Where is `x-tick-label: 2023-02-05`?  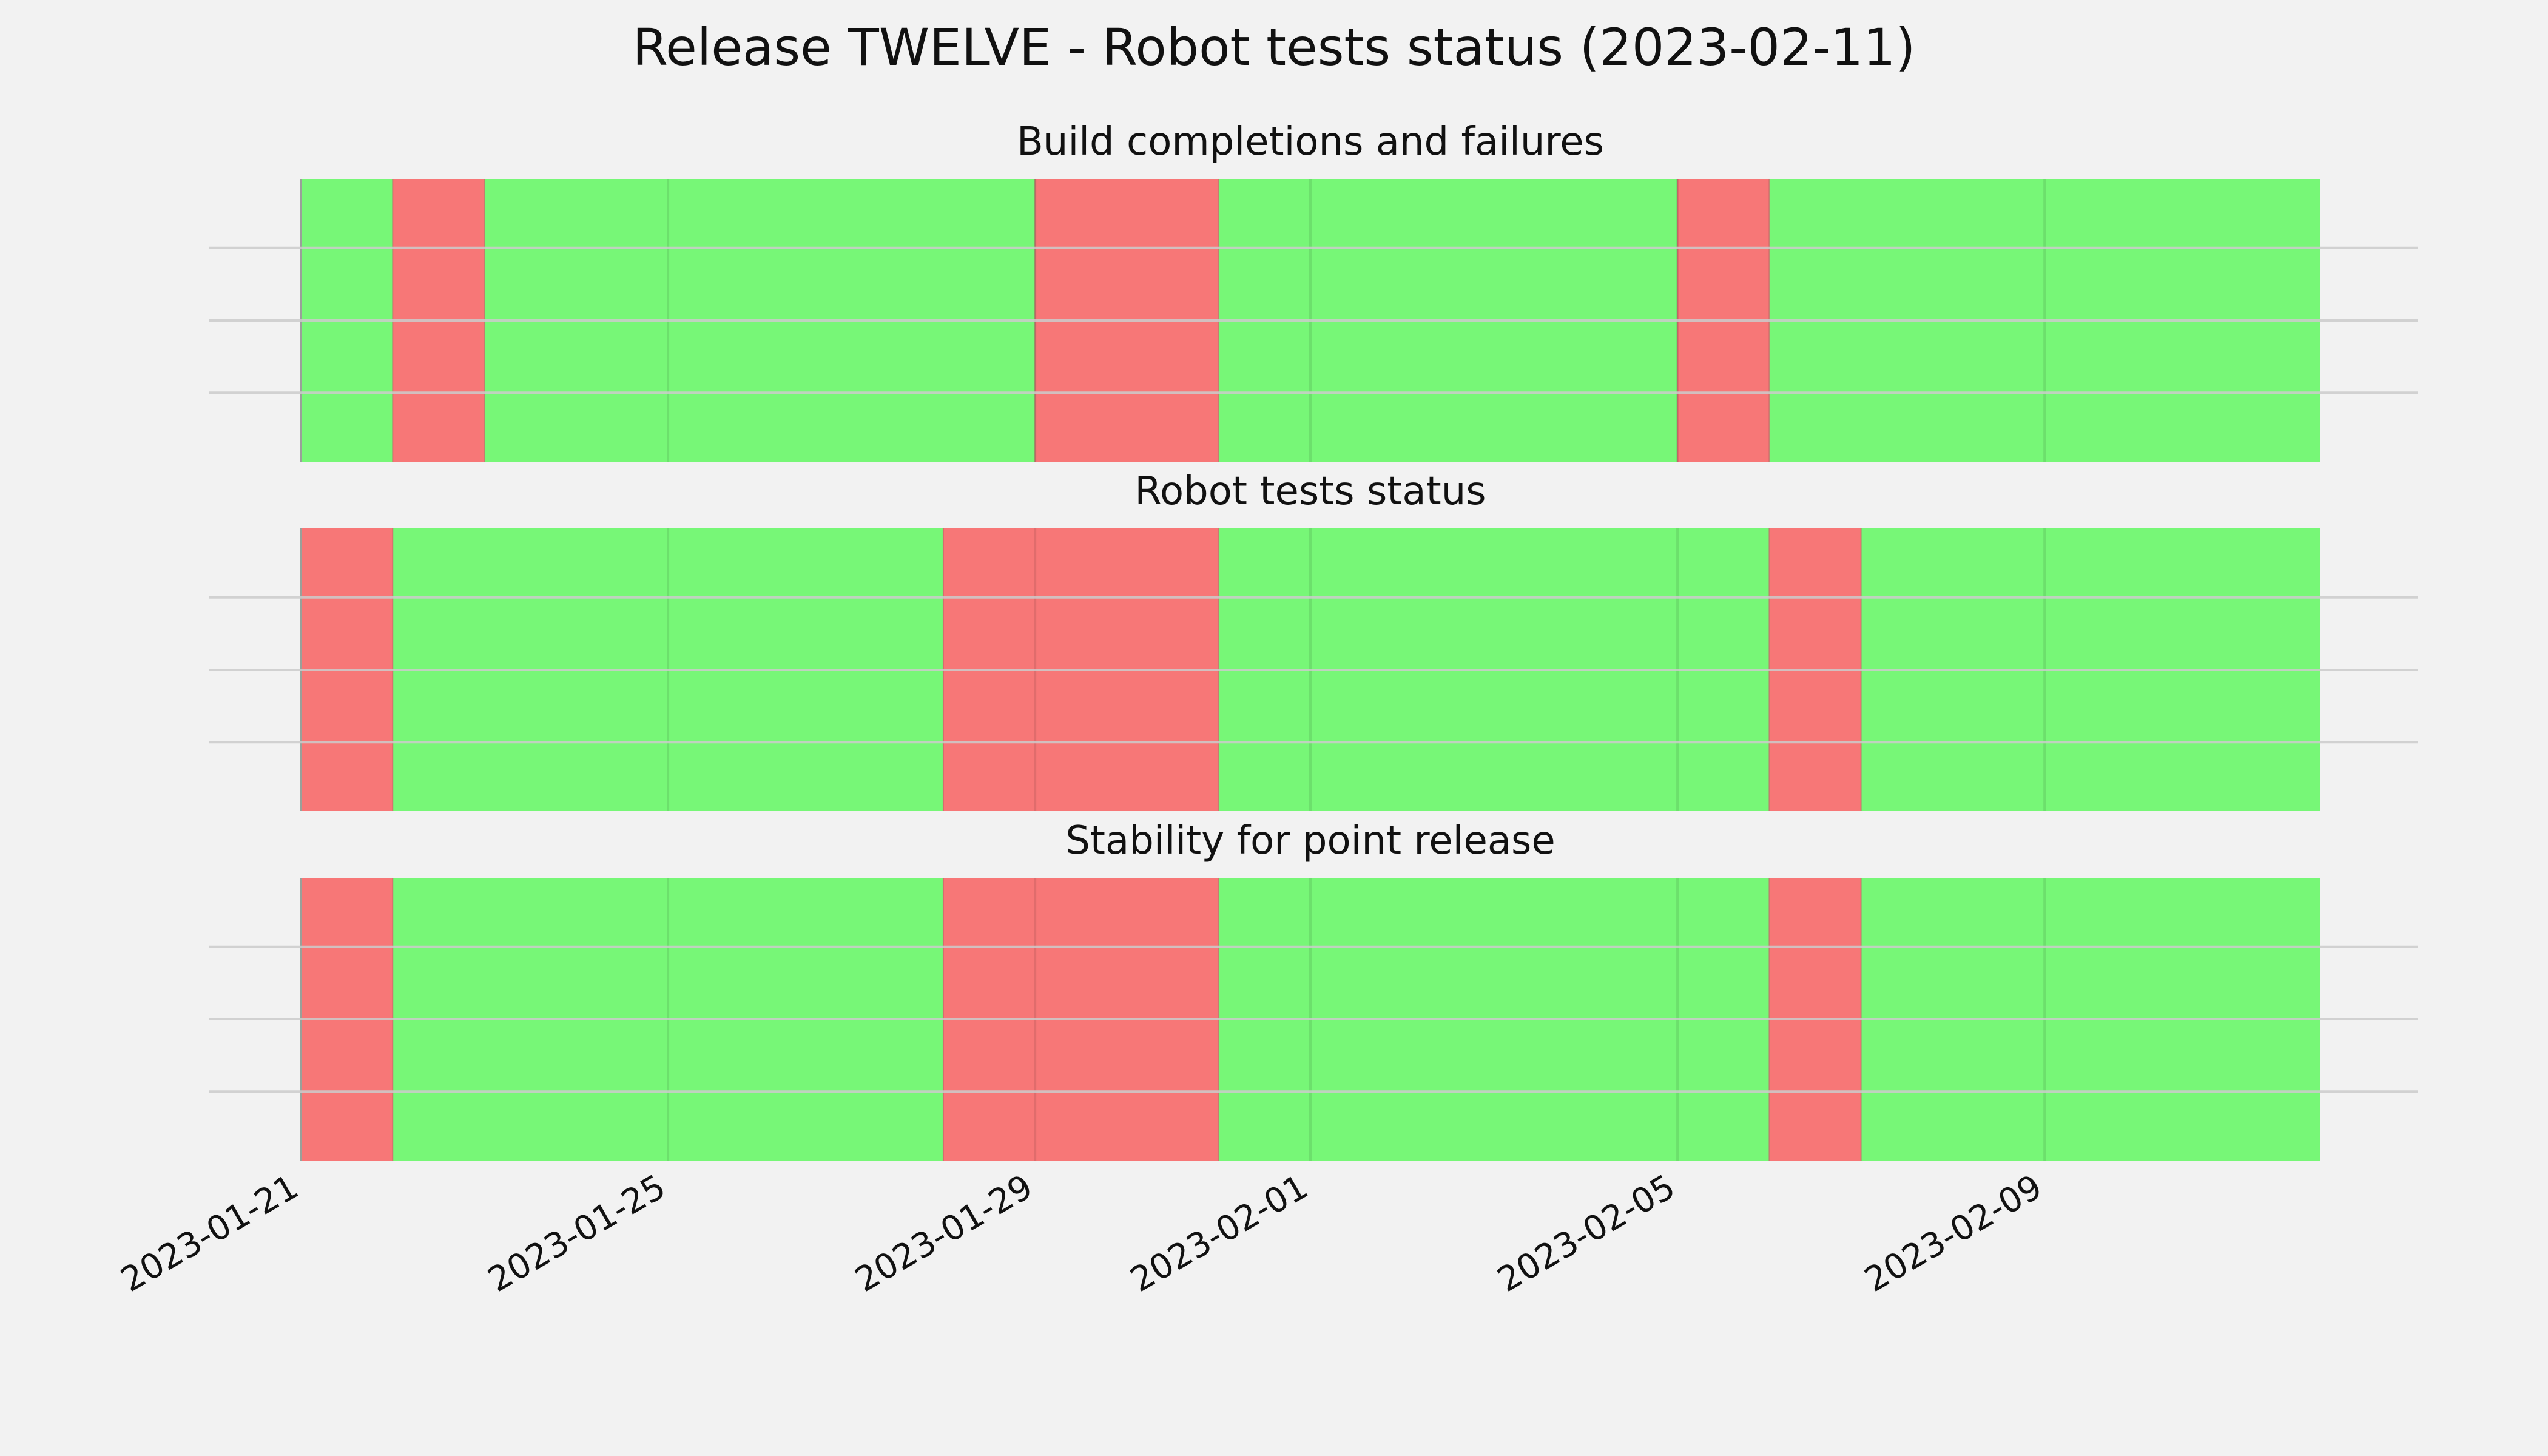
x-tick-label: 2023-02-05 is located at coordinates (1586, 1233).